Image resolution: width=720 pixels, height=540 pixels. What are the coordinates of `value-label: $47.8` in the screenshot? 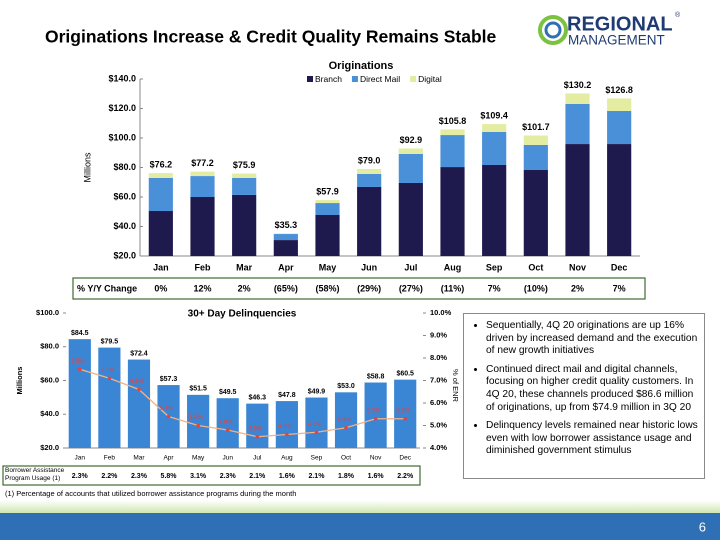 It's located at (287, 395).